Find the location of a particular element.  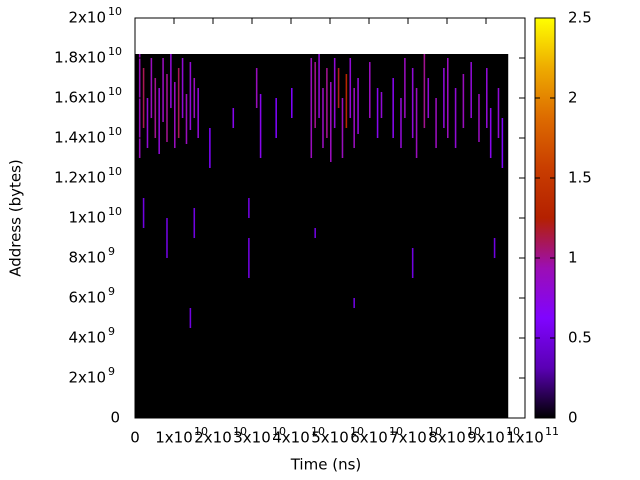

y-tick-label: 6x10 is located at coordinates (87, 298).